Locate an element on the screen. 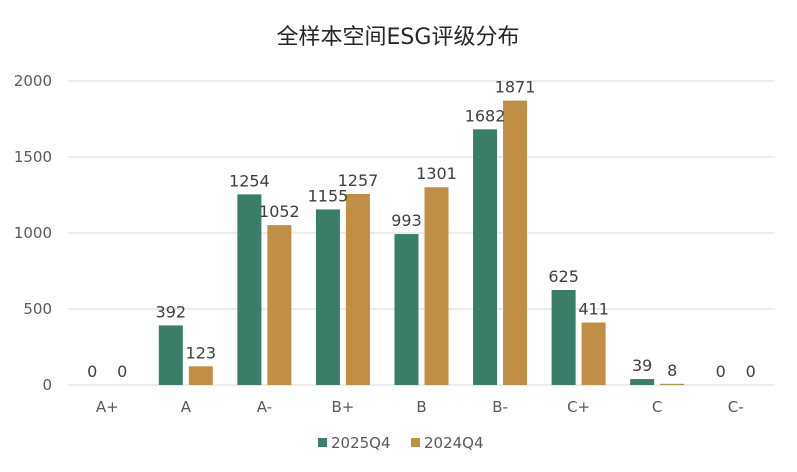  x-tick-label: C+ is located at coordinates (578, 407).